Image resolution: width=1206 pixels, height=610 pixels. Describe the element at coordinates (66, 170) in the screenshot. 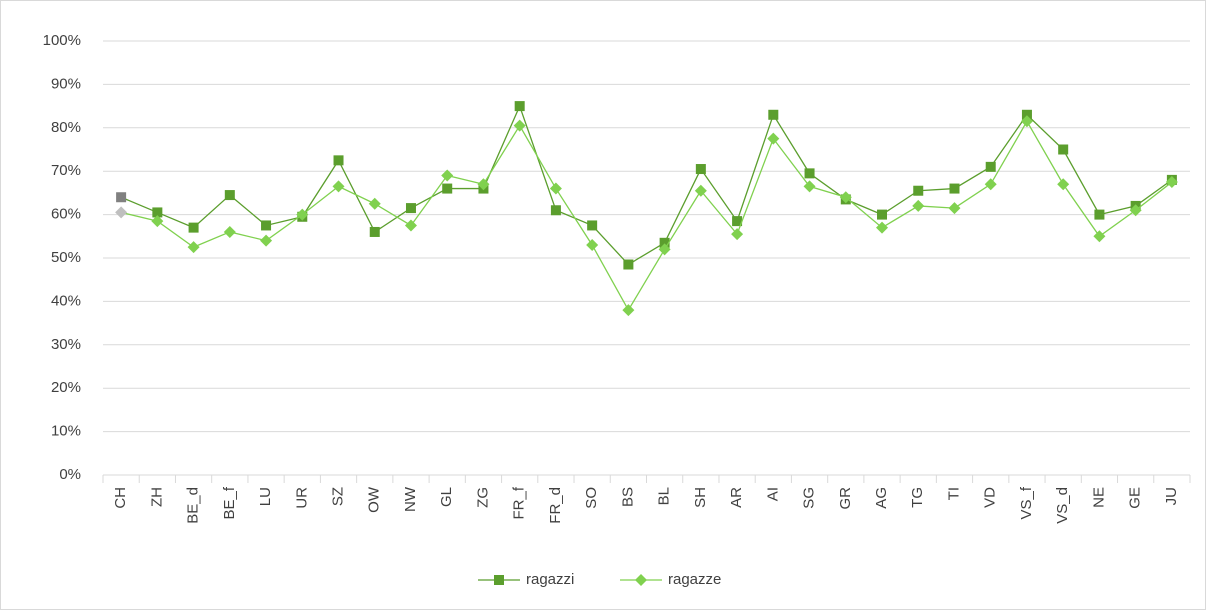

I see `y-tick-label: 70%` at that location.